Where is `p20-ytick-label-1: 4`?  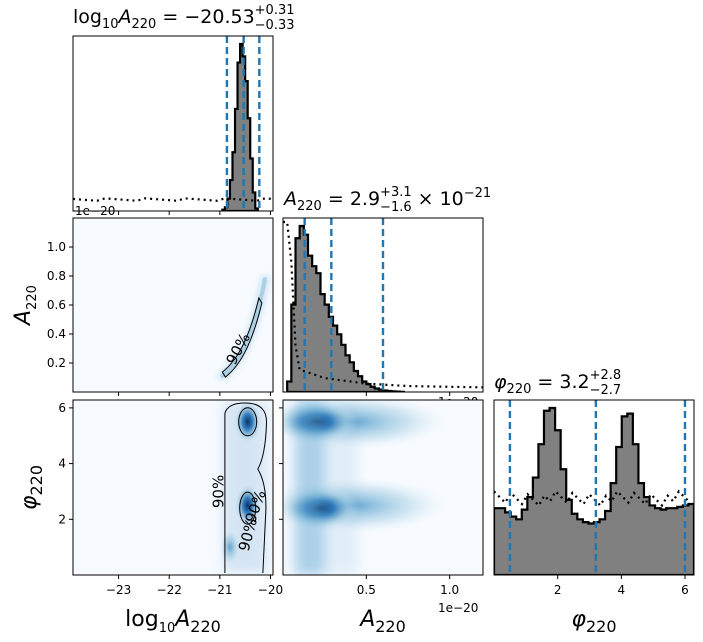
p20-ytick-label-1: 4 is located at coordinates (62, 464).